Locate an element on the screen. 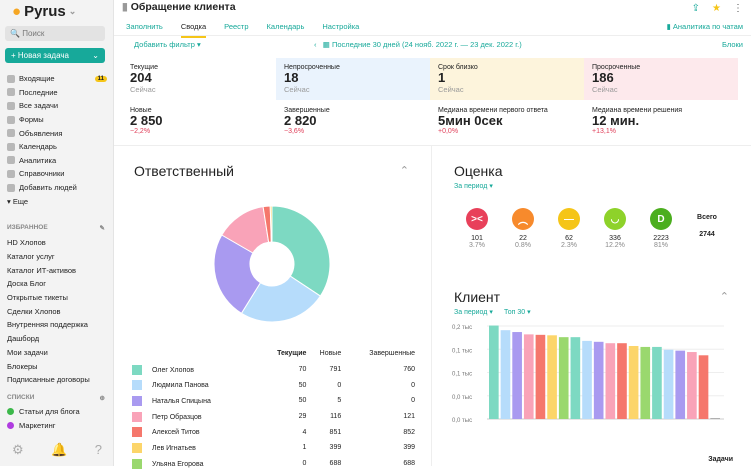 The height and width of the screenshot is (472, 751). share-icon: ⇪ is located at coordinates (696, 8).